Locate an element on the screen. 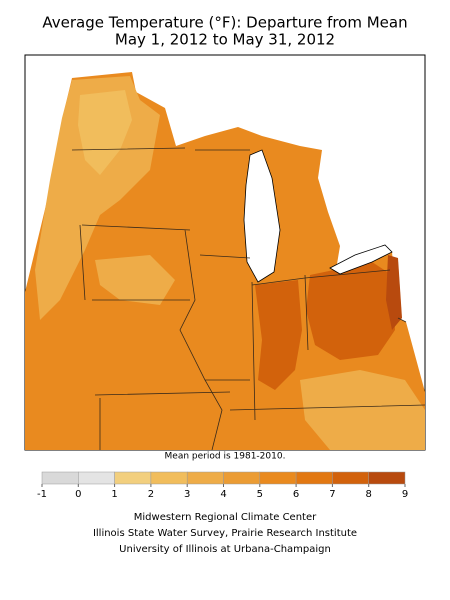  mean-period-note: Mean period is 1981-2010. is located at coordinates (225, 457).